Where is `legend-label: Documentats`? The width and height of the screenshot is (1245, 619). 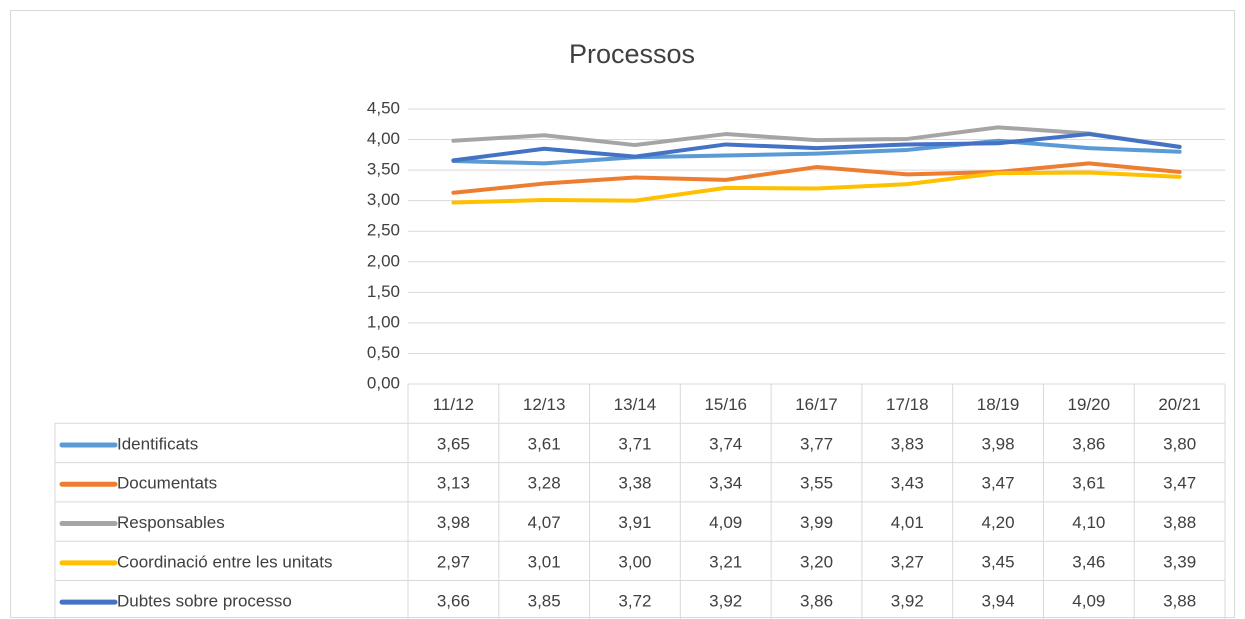 legend-label: Documentats is located at coordinates (167, 483).